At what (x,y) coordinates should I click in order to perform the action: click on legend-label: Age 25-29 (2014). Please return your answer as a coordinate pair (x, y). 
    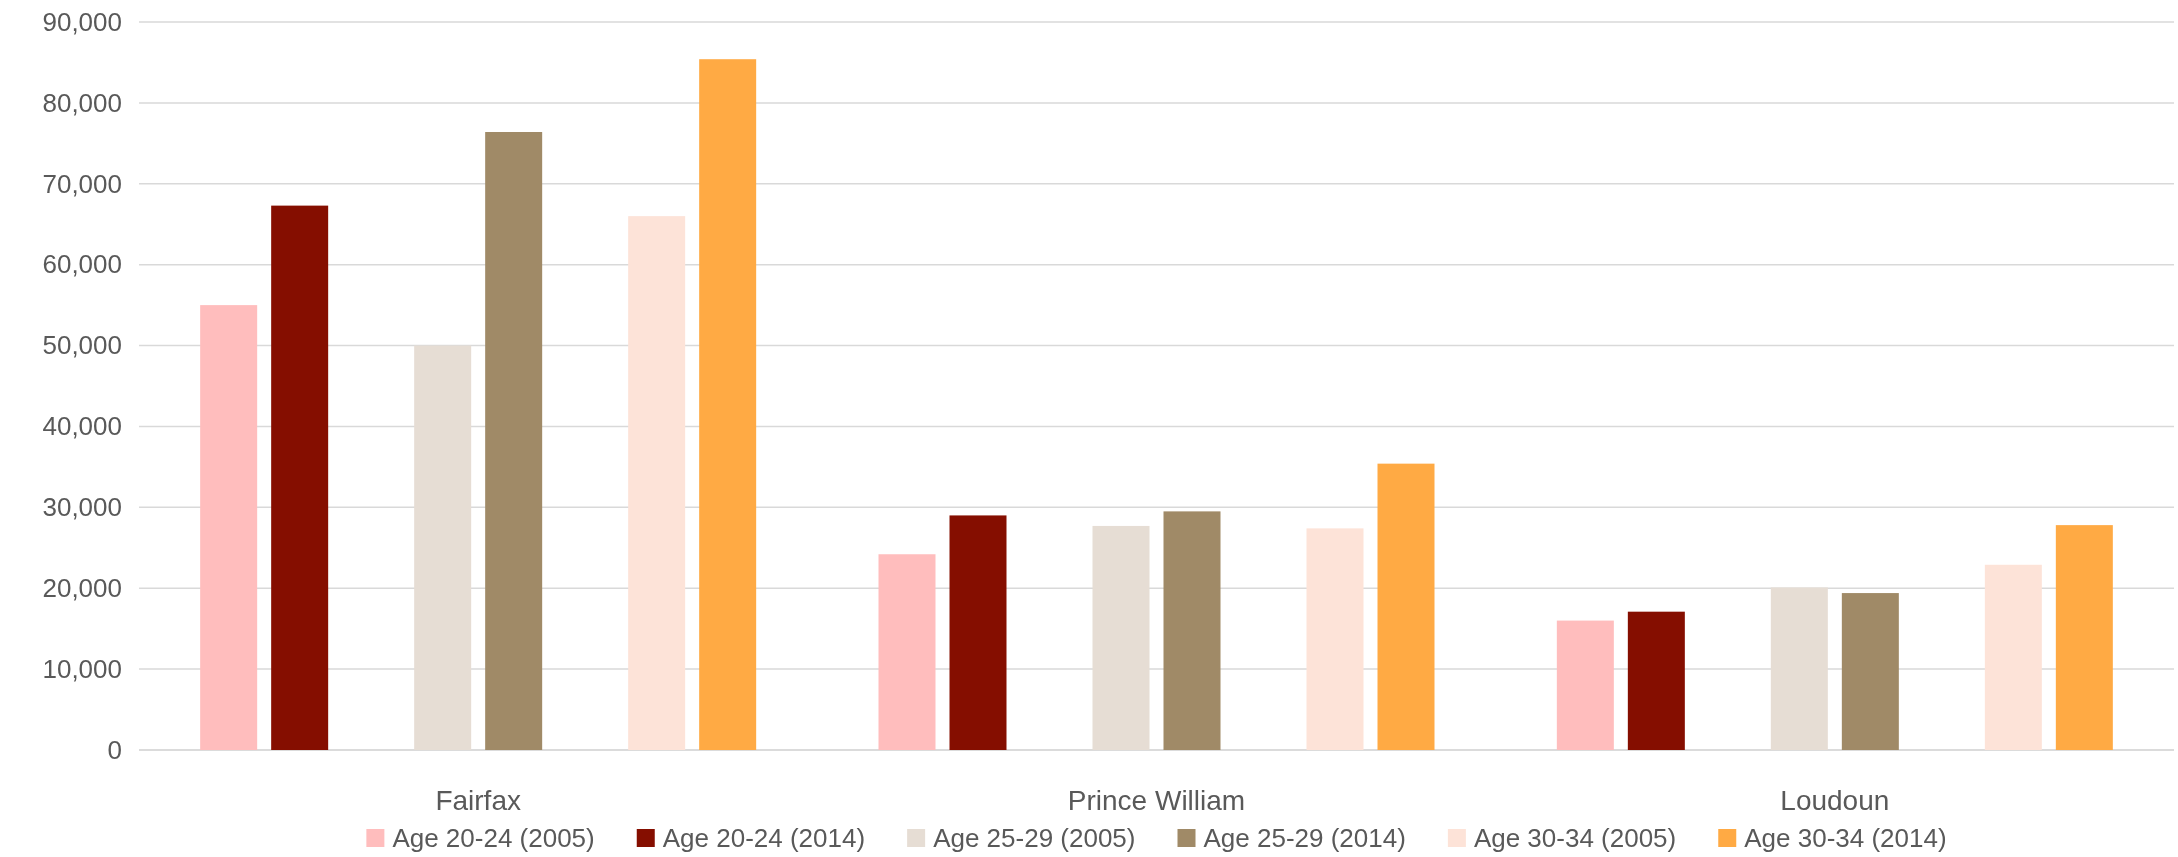
    Looking at the image, I should click on (1304, 838).